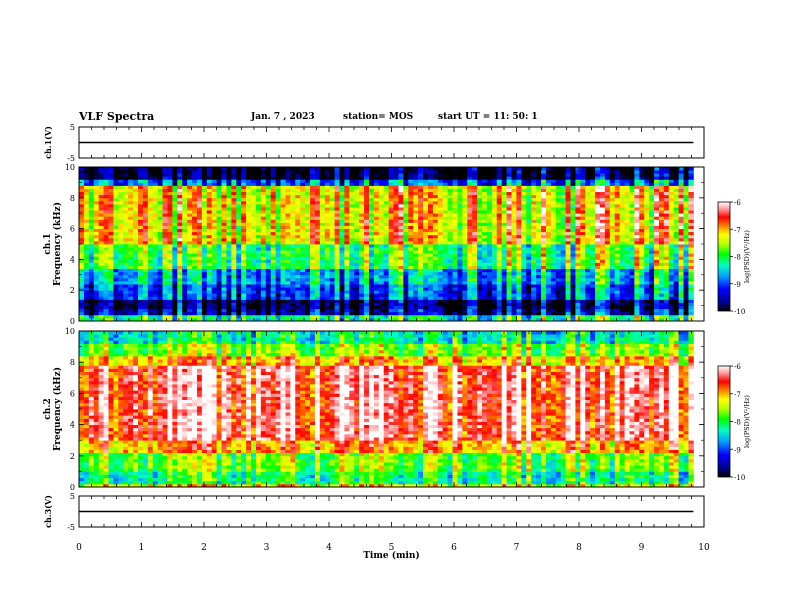 This screenshot has height=612, width=792. Describe the element at coordinates (48, 243) in the screenshot. I see `y-axis-label: ch.1` at that location.